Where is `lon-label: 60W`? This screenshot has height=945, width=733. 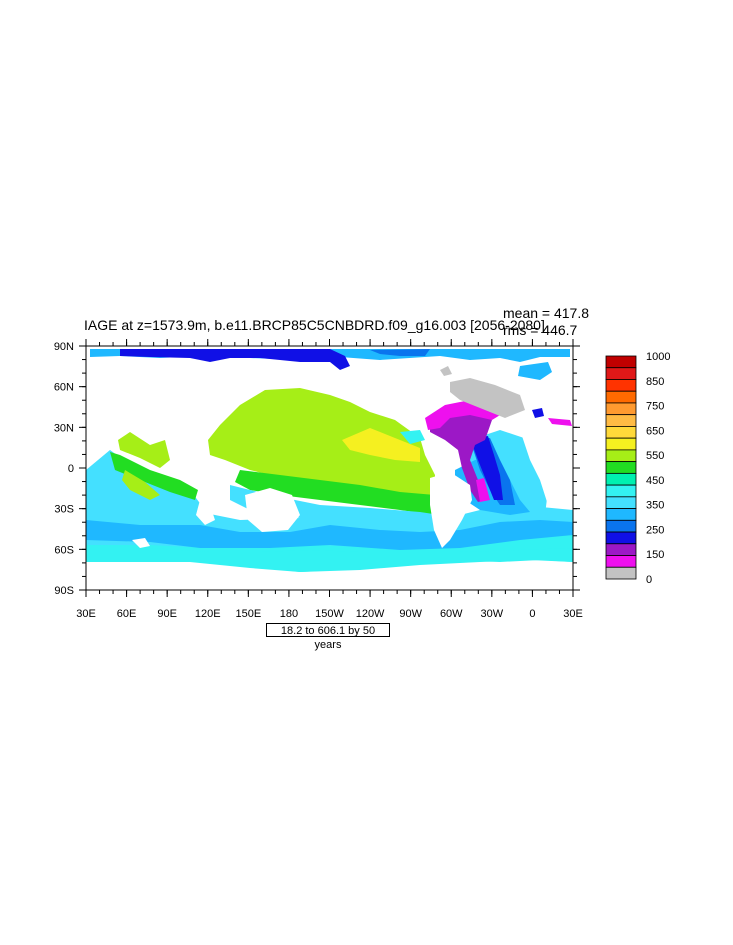 lon-label: 60W is located at coordinates (451, 614).